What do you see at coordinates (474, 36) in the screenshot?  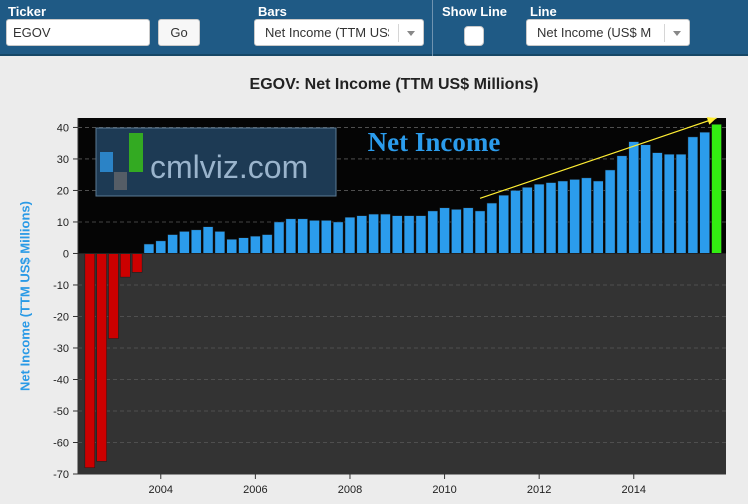 I see `show-line-checkbox` at bounding box center [474, 36].